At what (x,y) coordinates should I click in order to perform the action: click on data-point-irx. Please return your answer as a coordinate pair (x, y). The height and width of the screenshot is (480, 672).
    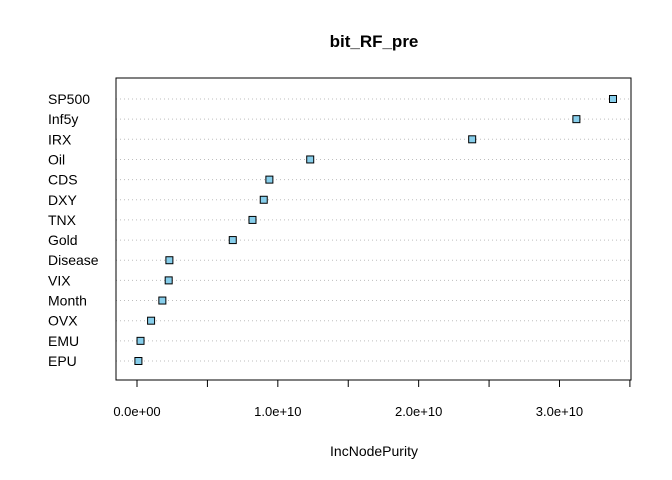
    Looking at the image, I should click on (472, 139).